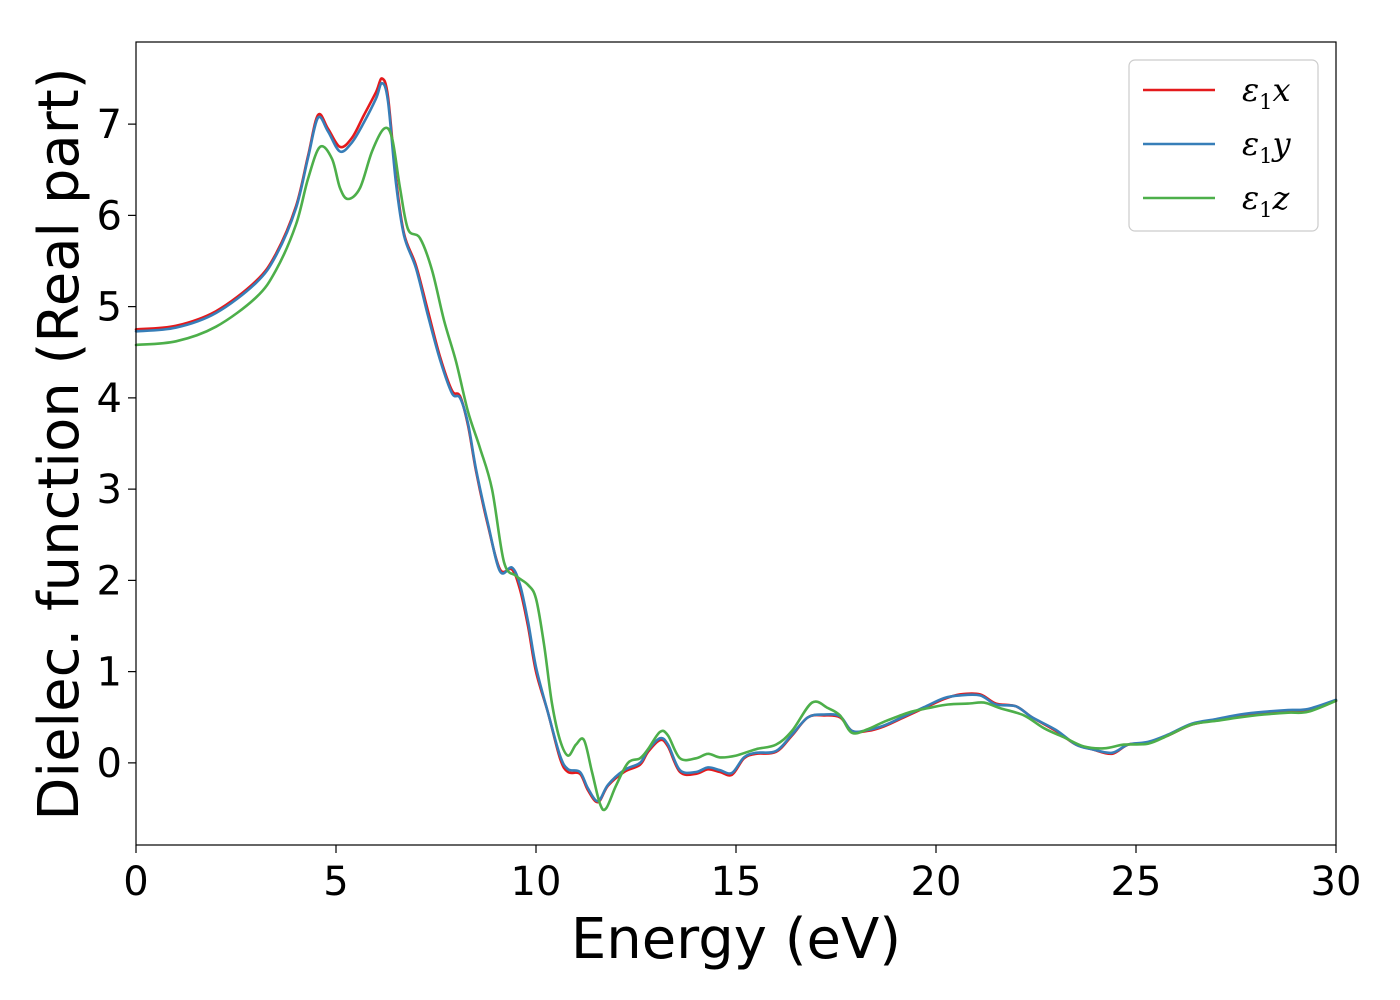 This screenshot has width=1400, height=1000. What do you see at coordinates (335, 882) in the screenshot?
I see `x-tick-label: 5` at bounding box center [335, 882].